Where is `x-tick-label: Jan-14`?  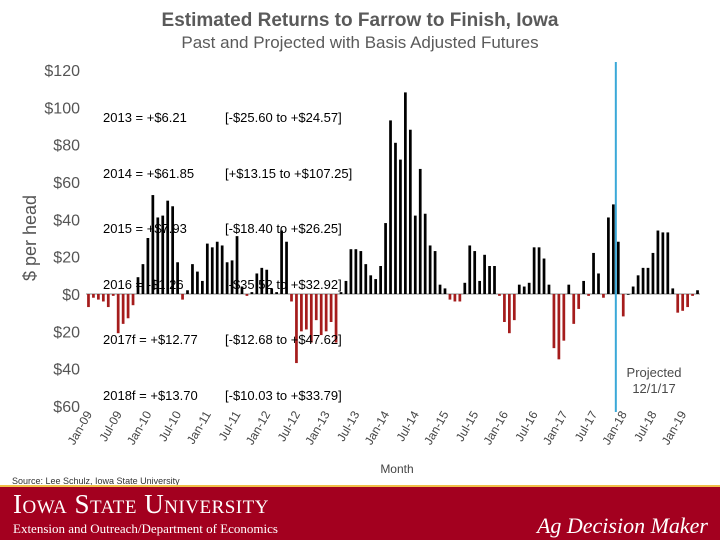 x-tick-label: Jan-14 is located at coordinates (377, 427).